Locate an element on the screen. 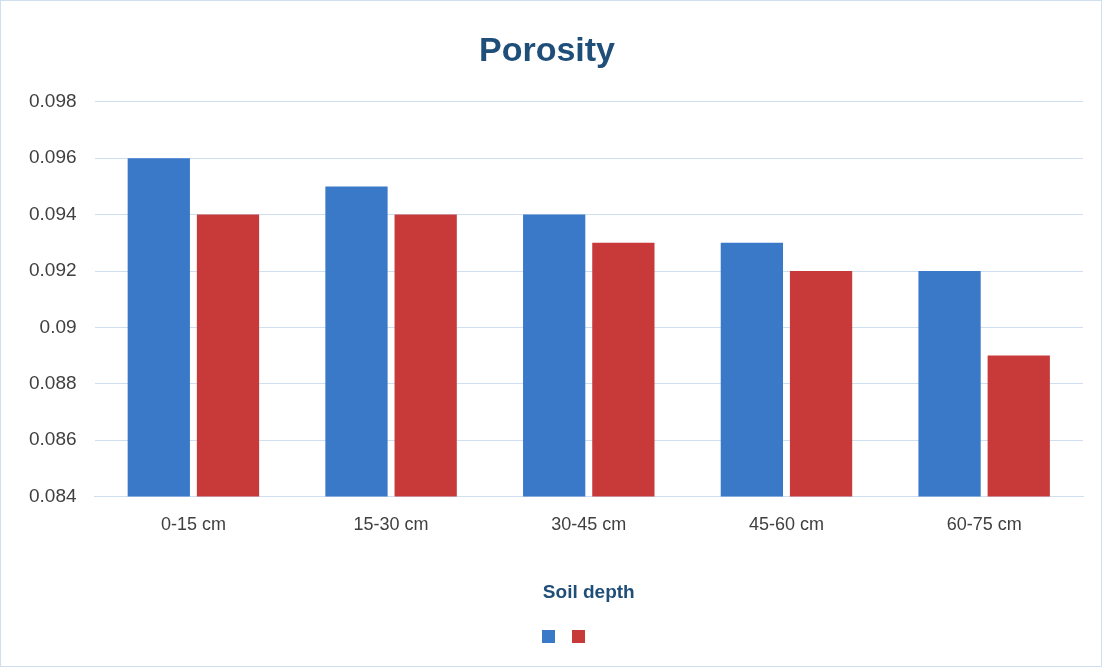 This screenshot has width=1102, height=667. y-tick-label: 0.084 is located at coordinates (53, 495).